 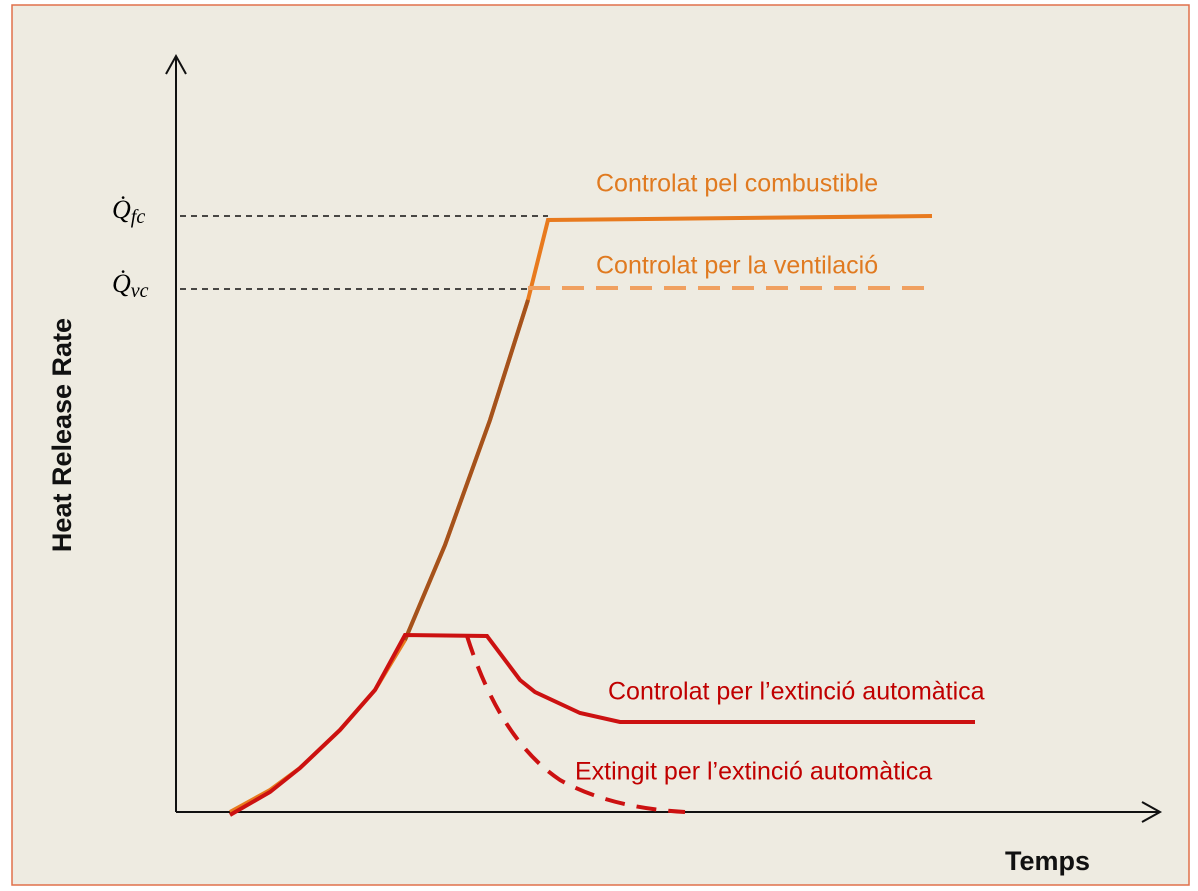 I want to click on overlap-segment, so click(x=466, y=470).